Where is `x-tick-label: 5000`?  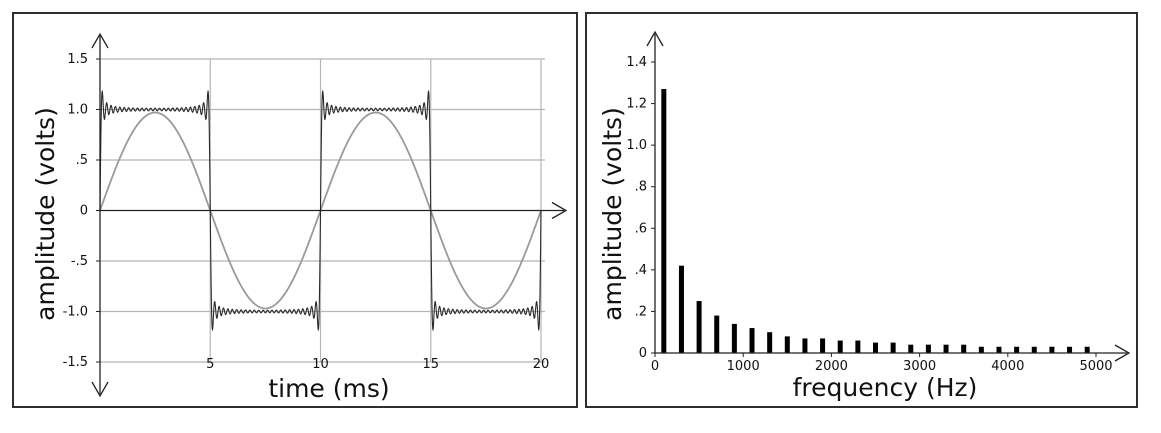 x-tick-label: 5000 is located at coordinates (1095, 366).